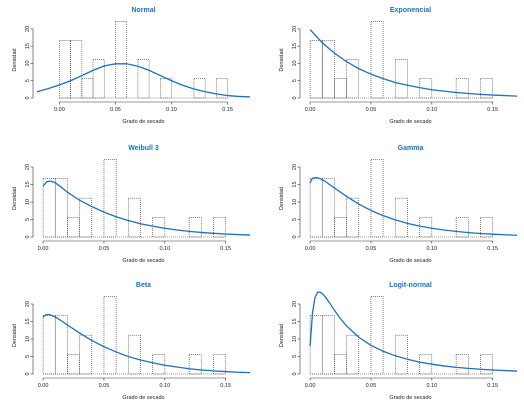 This screenshot has width=524, height=408. Describe the element at coordinates (143, 148) in the screenshot. I see `panel-title: Weibull 3` at that location.